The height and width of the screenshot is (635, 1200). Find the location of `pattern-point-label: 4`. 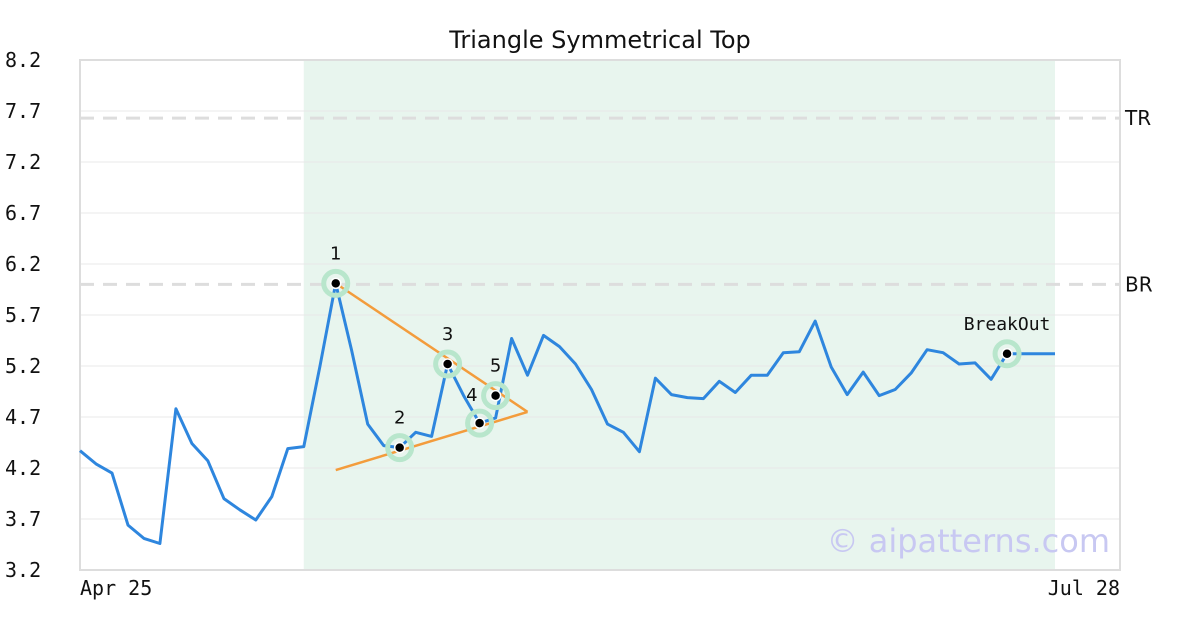

pattern-point-label: 4 is located at coordinates (471, 395).